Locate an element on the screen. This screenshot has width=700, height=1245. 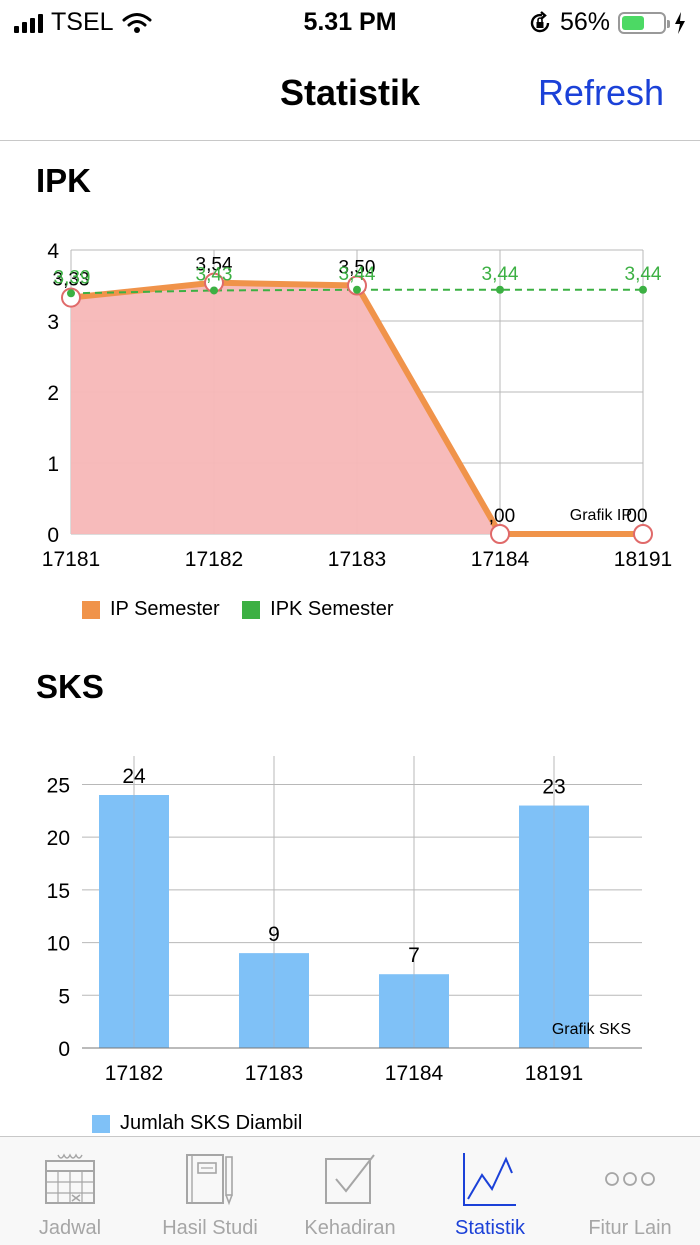
y-tick-label: 10 is located at coordinates (58, 944).